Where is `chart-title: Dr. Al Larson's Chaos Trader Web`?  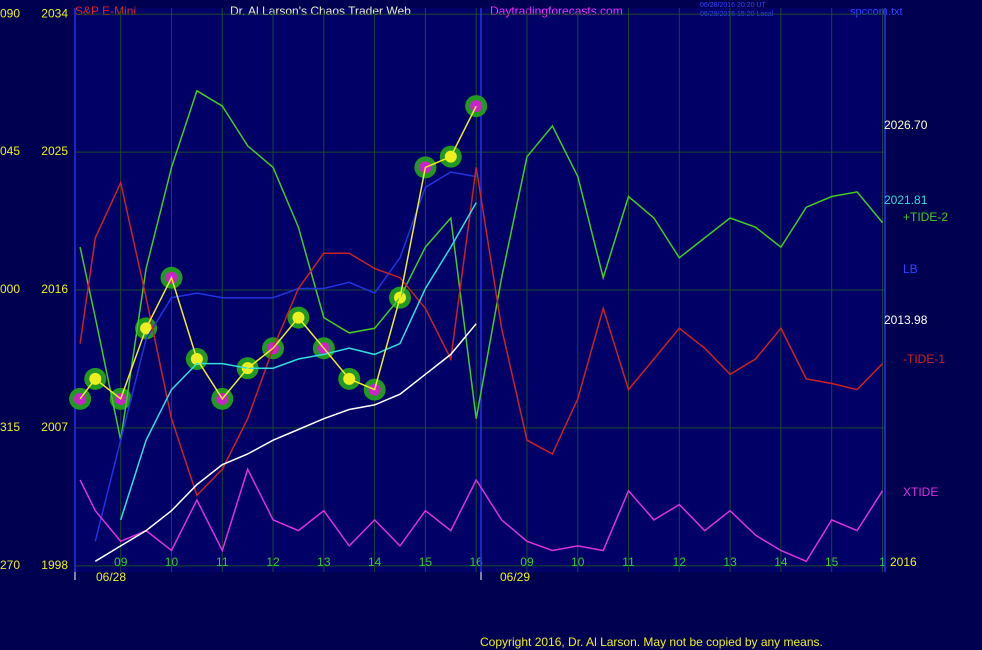
chart-title: Dr. Al Larson's Chaos Trader Web is located at coordinates (320, 11).